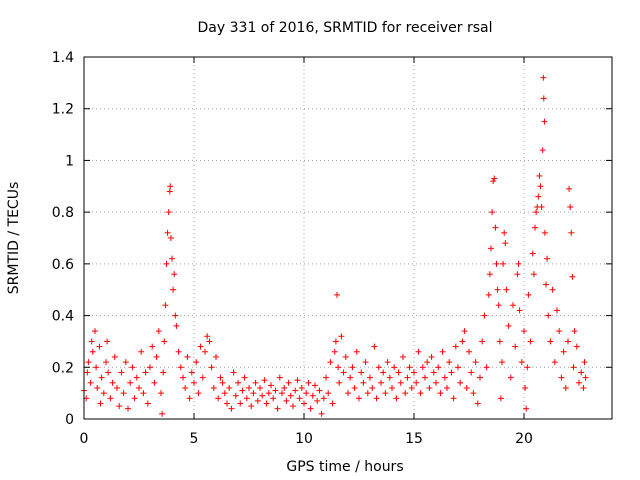  What do you see at coordinates (63, 110) in the screenshot?
I see `y-tick-label: 1.2` at bounding box center [63, 110].